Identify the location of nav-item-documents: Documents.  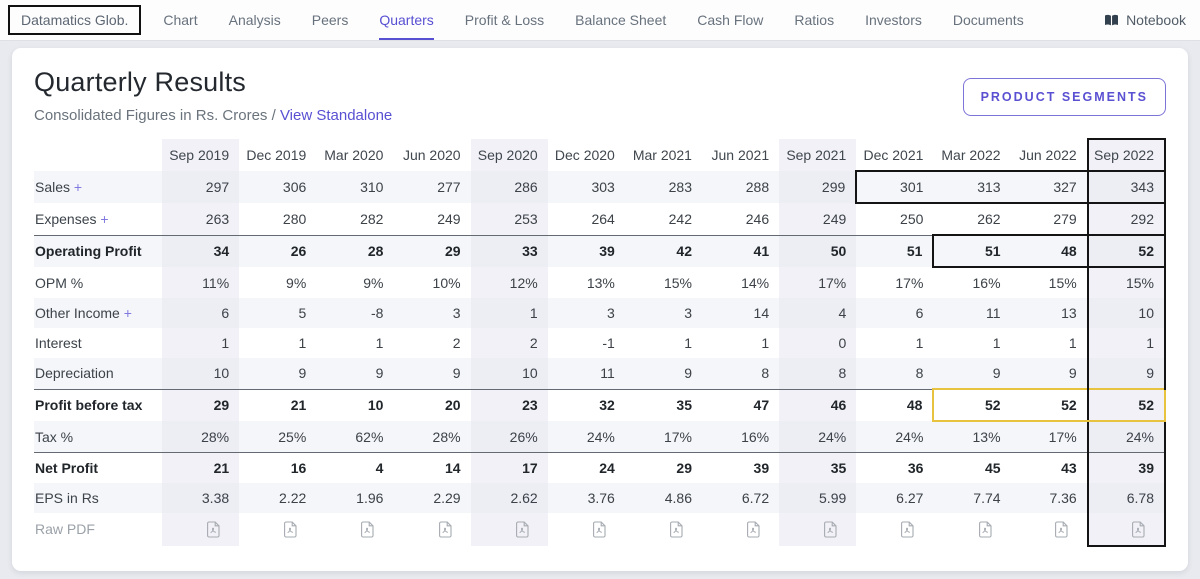
(988, 20).